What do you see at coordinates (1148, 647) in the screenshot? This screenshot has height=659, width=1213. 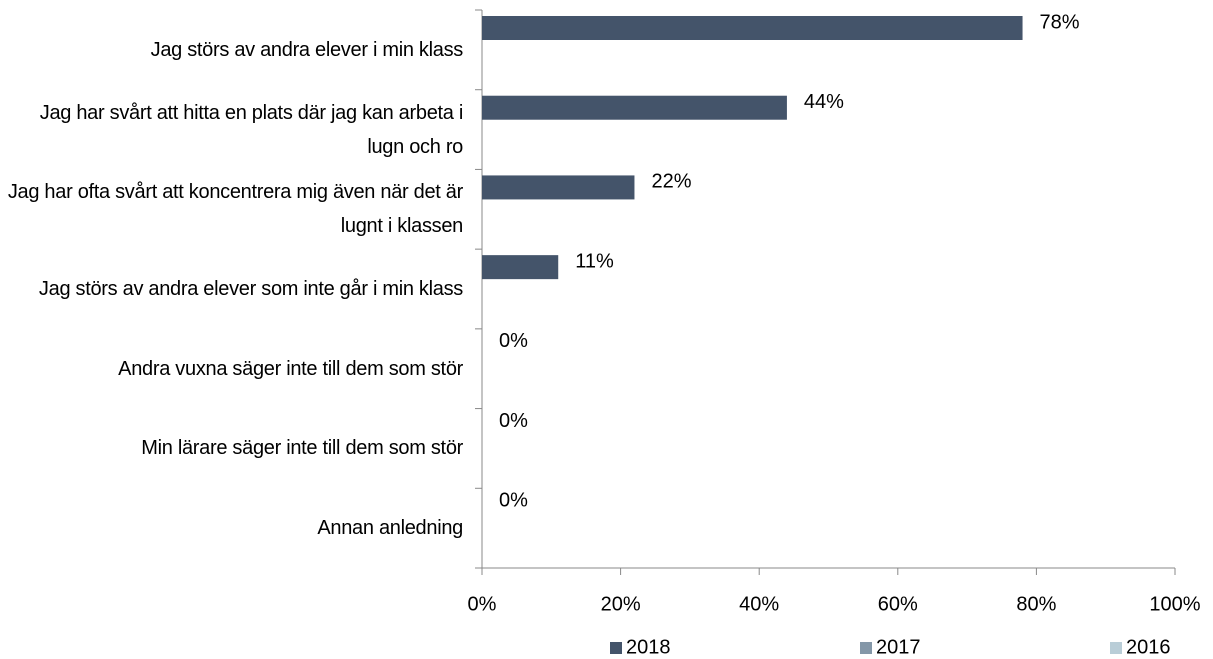 I see `legend-label: 2016` at bounding box center [1148, 647].